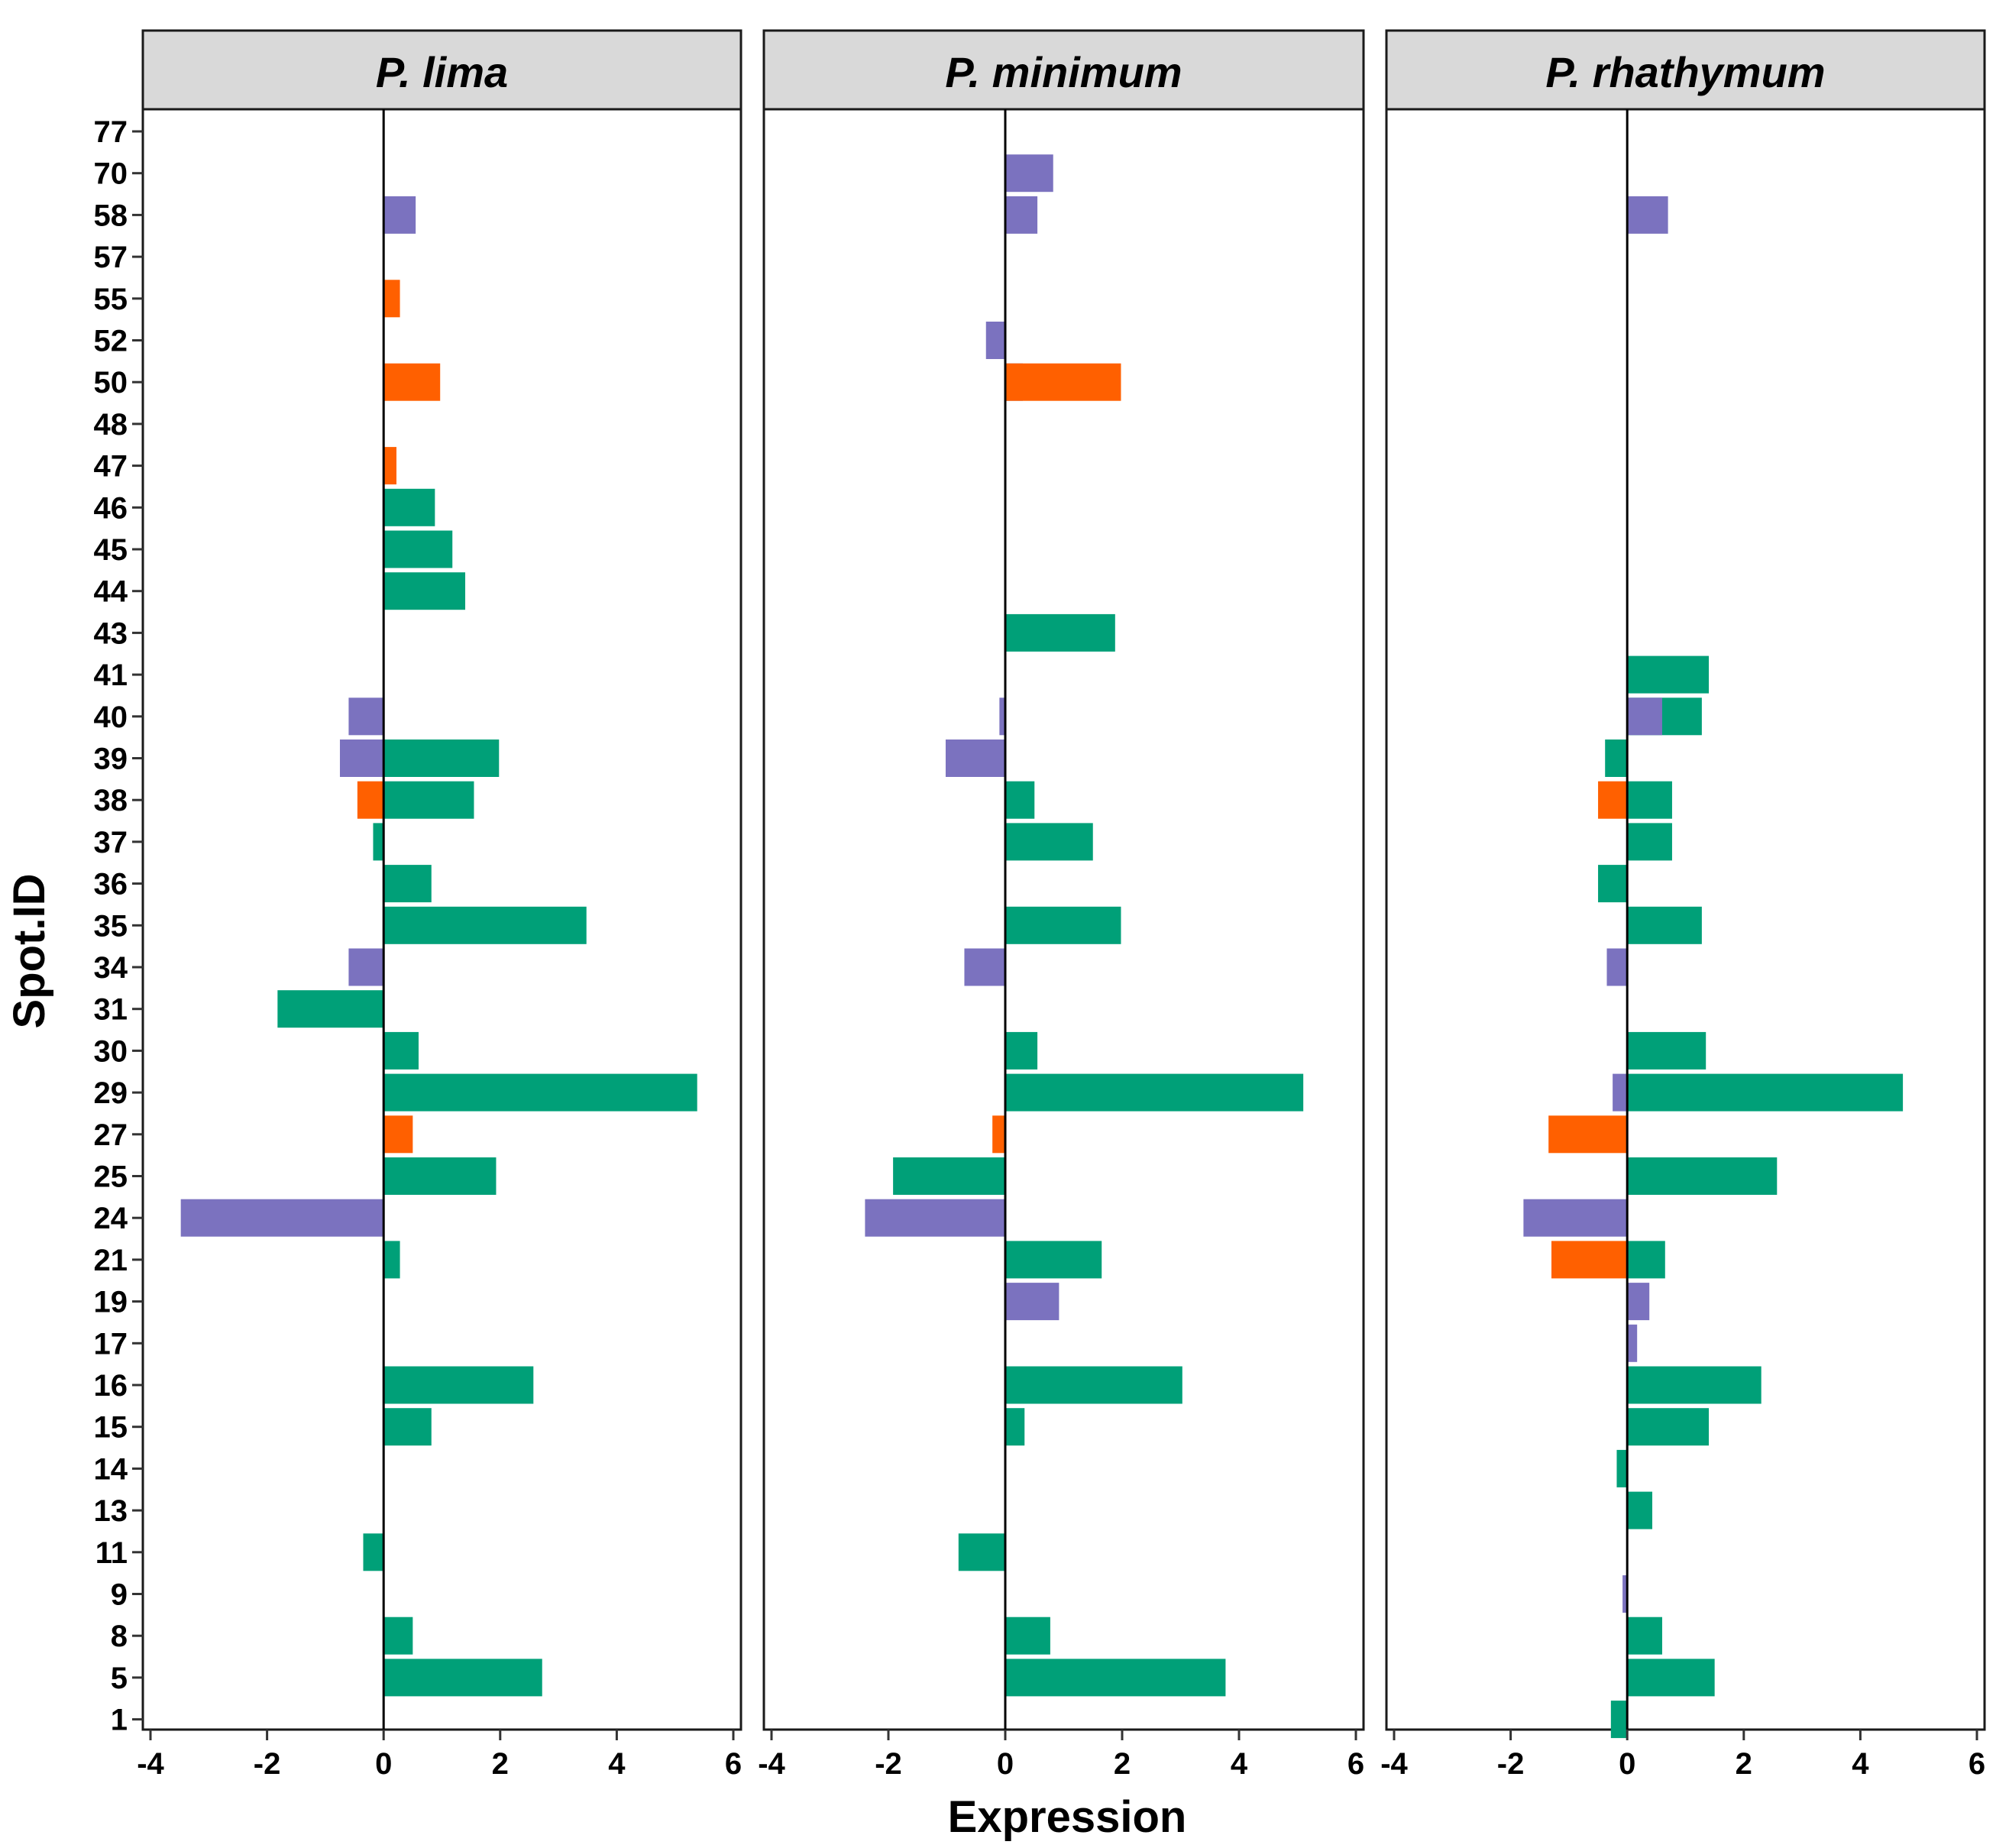 The image size is (2009, 1848). What do you see at coordinates (1063, 382) in the screenshot?
I see `bar-spot-50-orange` at bounding box center [1063, 382].